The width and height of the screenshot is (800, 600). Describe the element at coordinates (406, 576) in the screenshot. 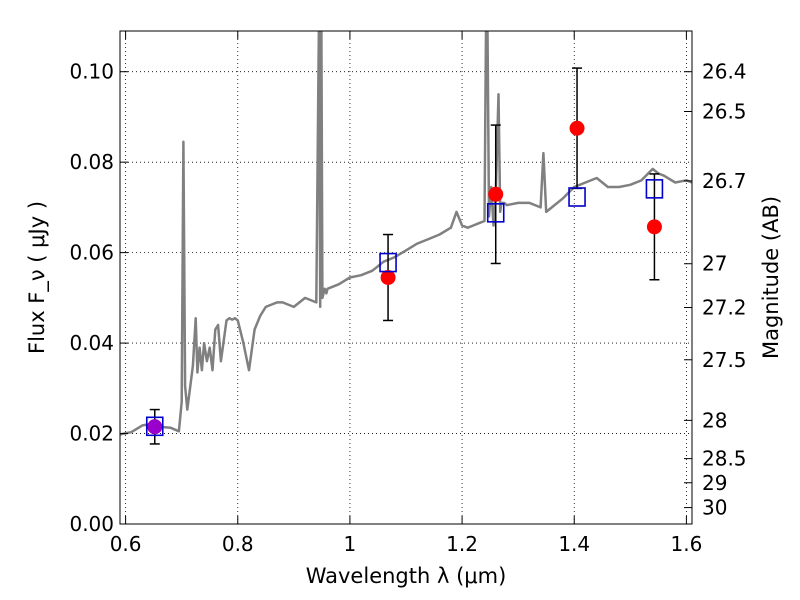

I see `x-axis-label: Wavelength λ (μm)` at that location.